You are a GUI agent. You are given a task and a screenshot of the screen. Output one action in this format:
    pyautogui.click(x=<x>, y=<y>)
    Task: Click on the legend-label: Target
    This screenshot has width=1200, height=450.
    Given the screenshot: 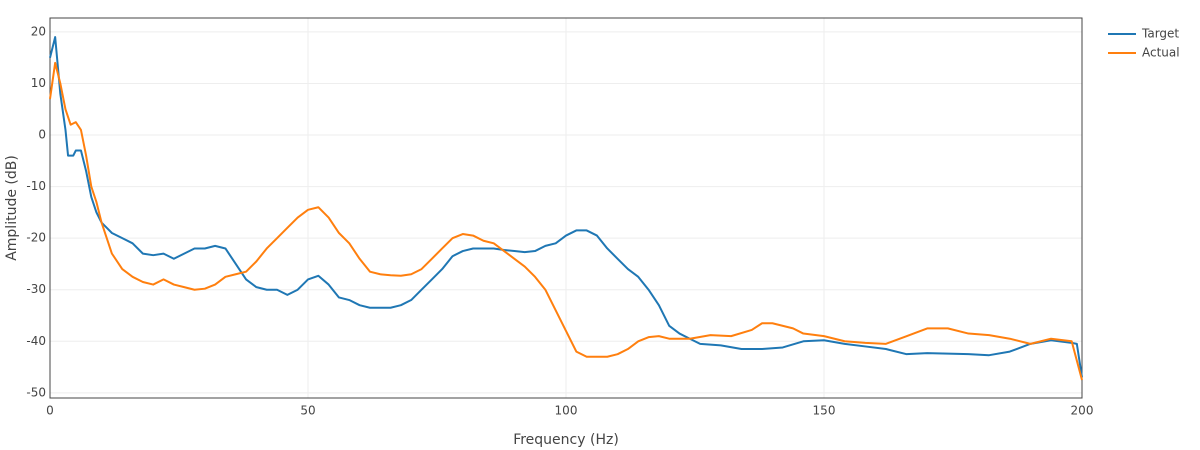 What is the action you would take?
    pyautogui.click(x=1160, y=34)
    